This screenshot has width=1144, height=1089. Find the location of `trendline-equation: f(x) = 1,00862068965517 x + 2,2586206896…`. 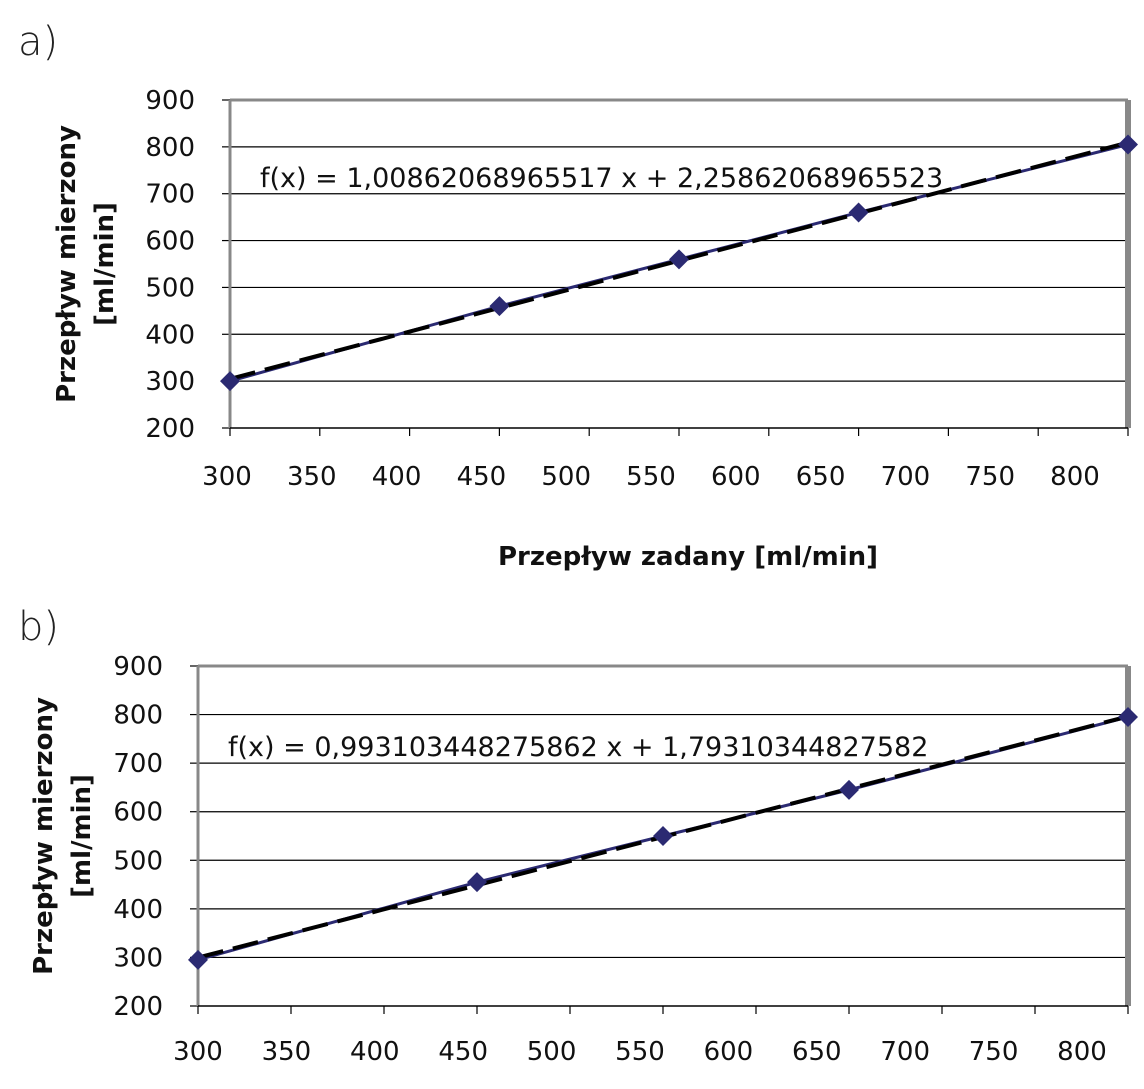

trendline-equation: f(x) = 1,00862068965517 x + 2,2586206896… is located at coordinates (601, 178).